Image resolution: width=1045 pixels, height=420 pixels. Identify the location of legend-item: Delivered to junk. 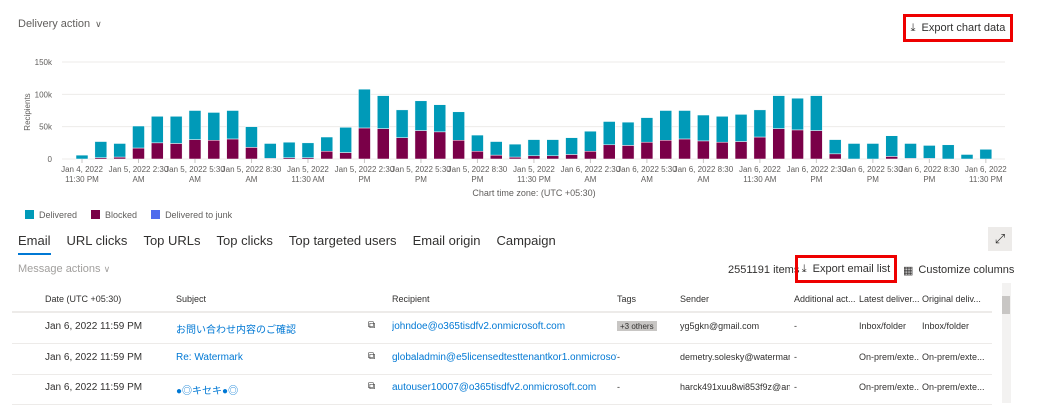
(191, 215).